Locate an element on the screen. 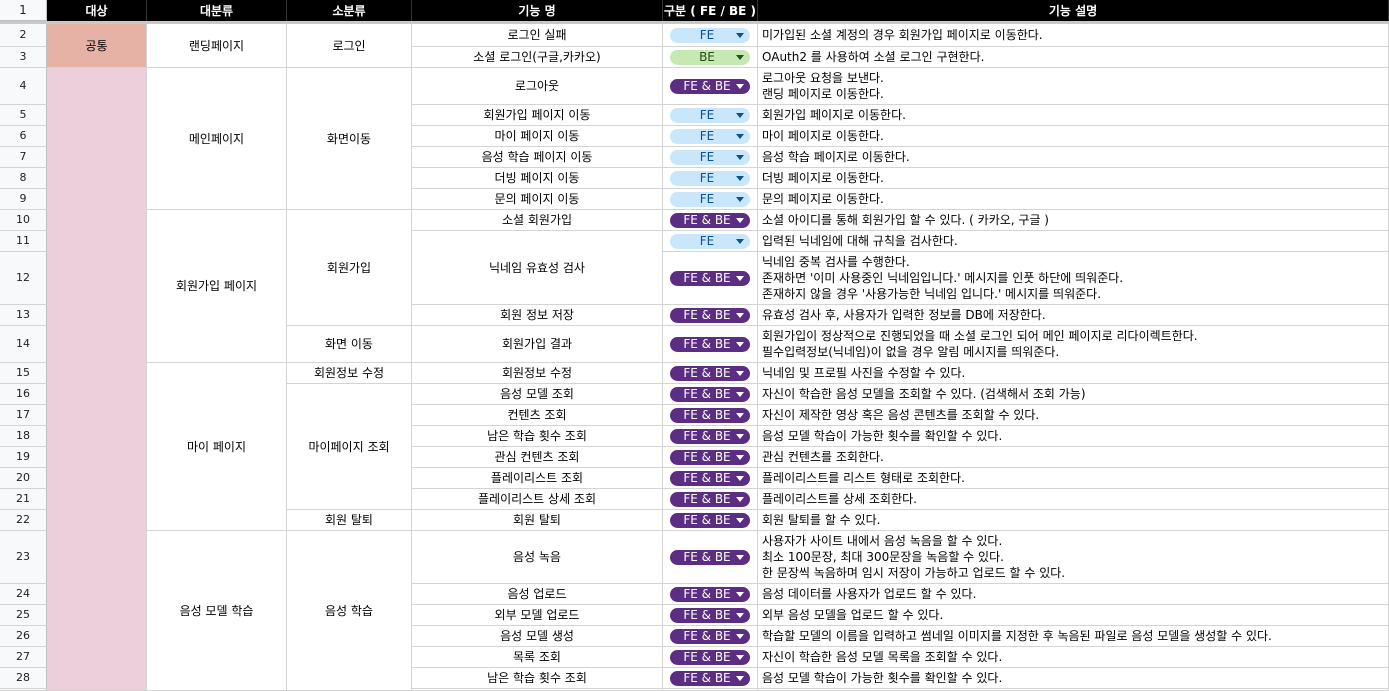 The width and height of the screenshot is (1389, 691). description-cell: 유효성 검사 후, 사용자가 입력한 정보를 DB에 저장한다. is located at coordinates (1073, 315).